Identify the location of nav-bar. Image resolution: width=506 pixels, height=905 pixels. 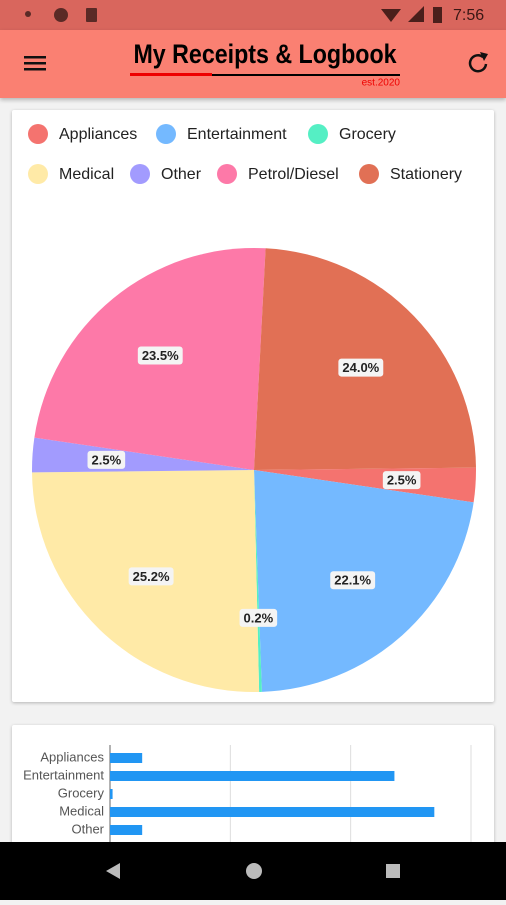
(253, 871).